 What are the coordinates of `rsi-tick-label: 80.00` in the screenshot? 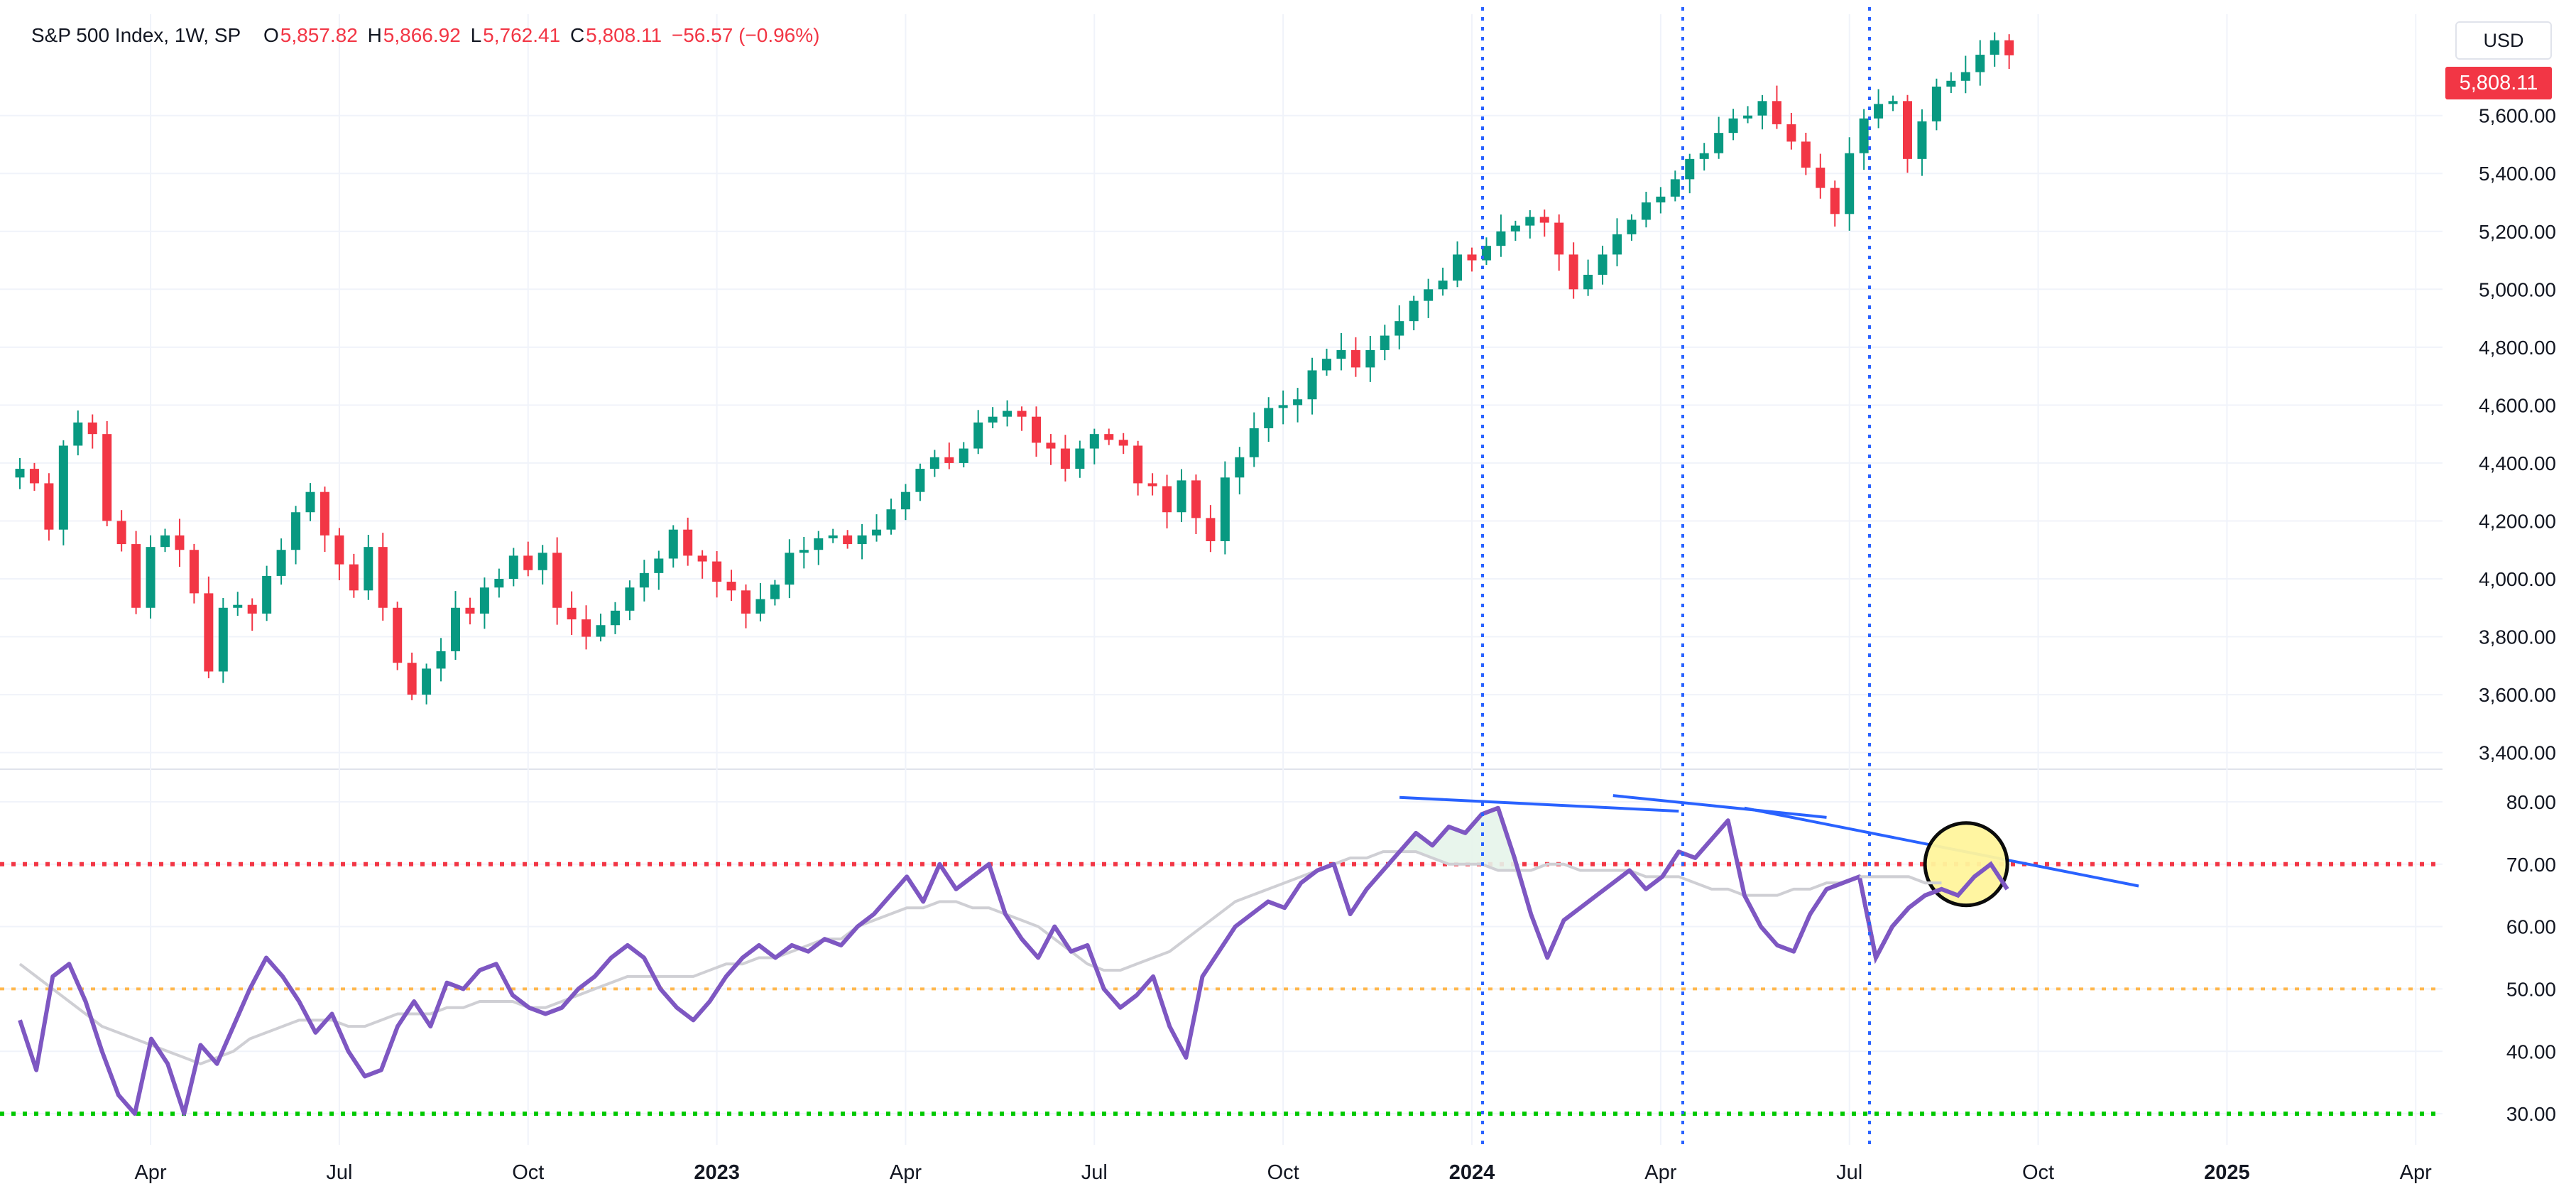 It's located at (2531, 802).